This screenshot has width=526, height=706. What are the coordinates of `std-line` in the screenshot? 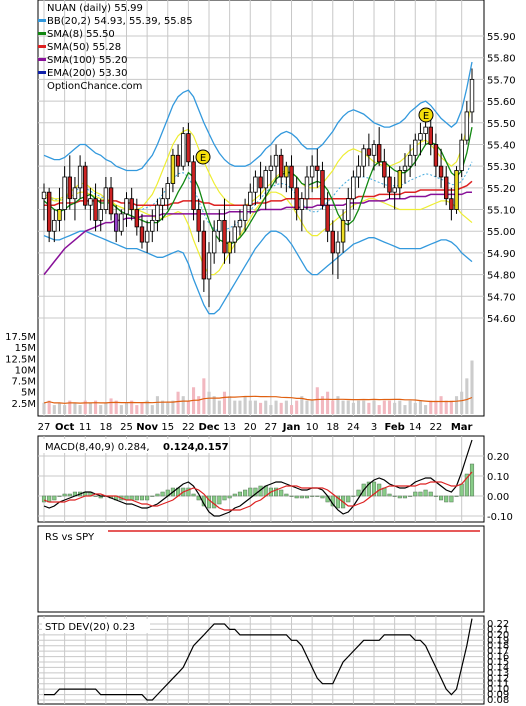 It's located at (258, 659).